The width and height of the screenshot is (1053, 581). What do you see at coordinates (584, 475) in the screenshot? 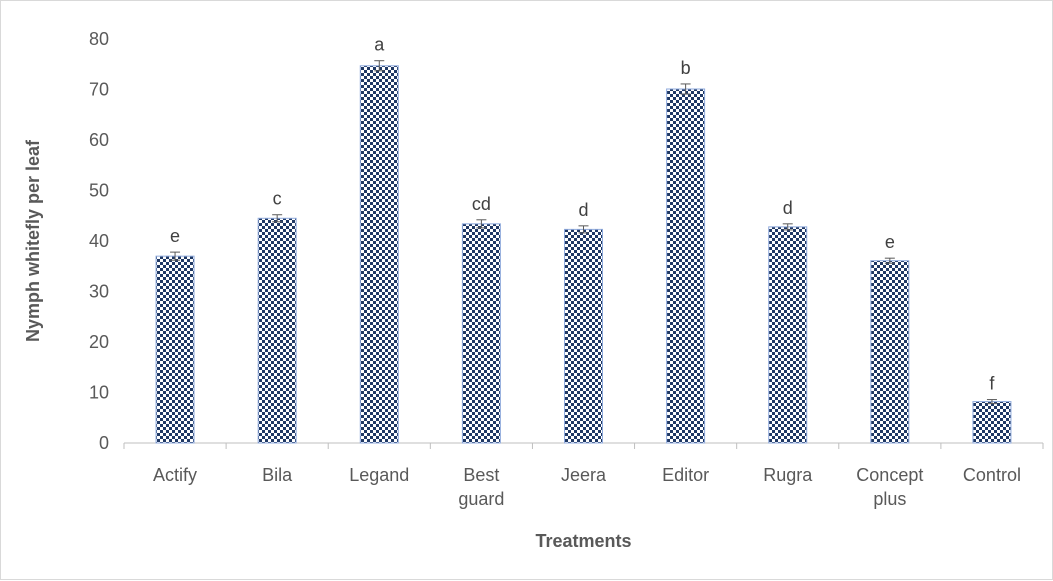
I see `x-tick-label: Jeera` at bounding box center [584, 475].